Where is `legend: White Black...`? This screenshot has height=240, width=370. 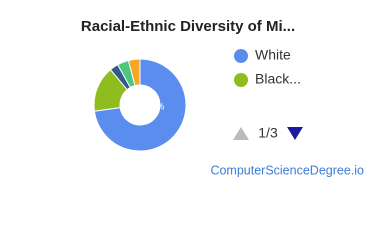
legend: White Black... is located at coordinates (267, 67).